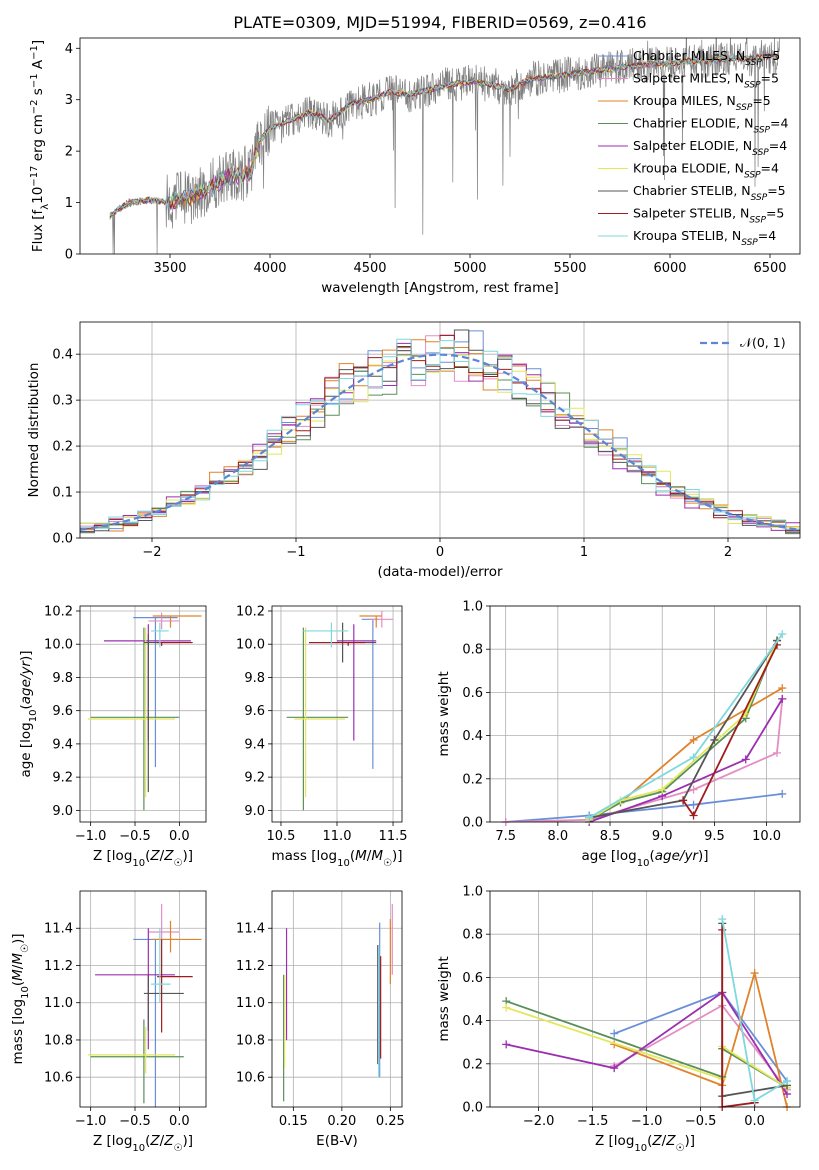 This screenshot has height=1170, width=819. What do you see at coordinates (539, 1121) in the screenshot?
I see `x-tick-label: −2.0` at bounding box center [539, 1121].